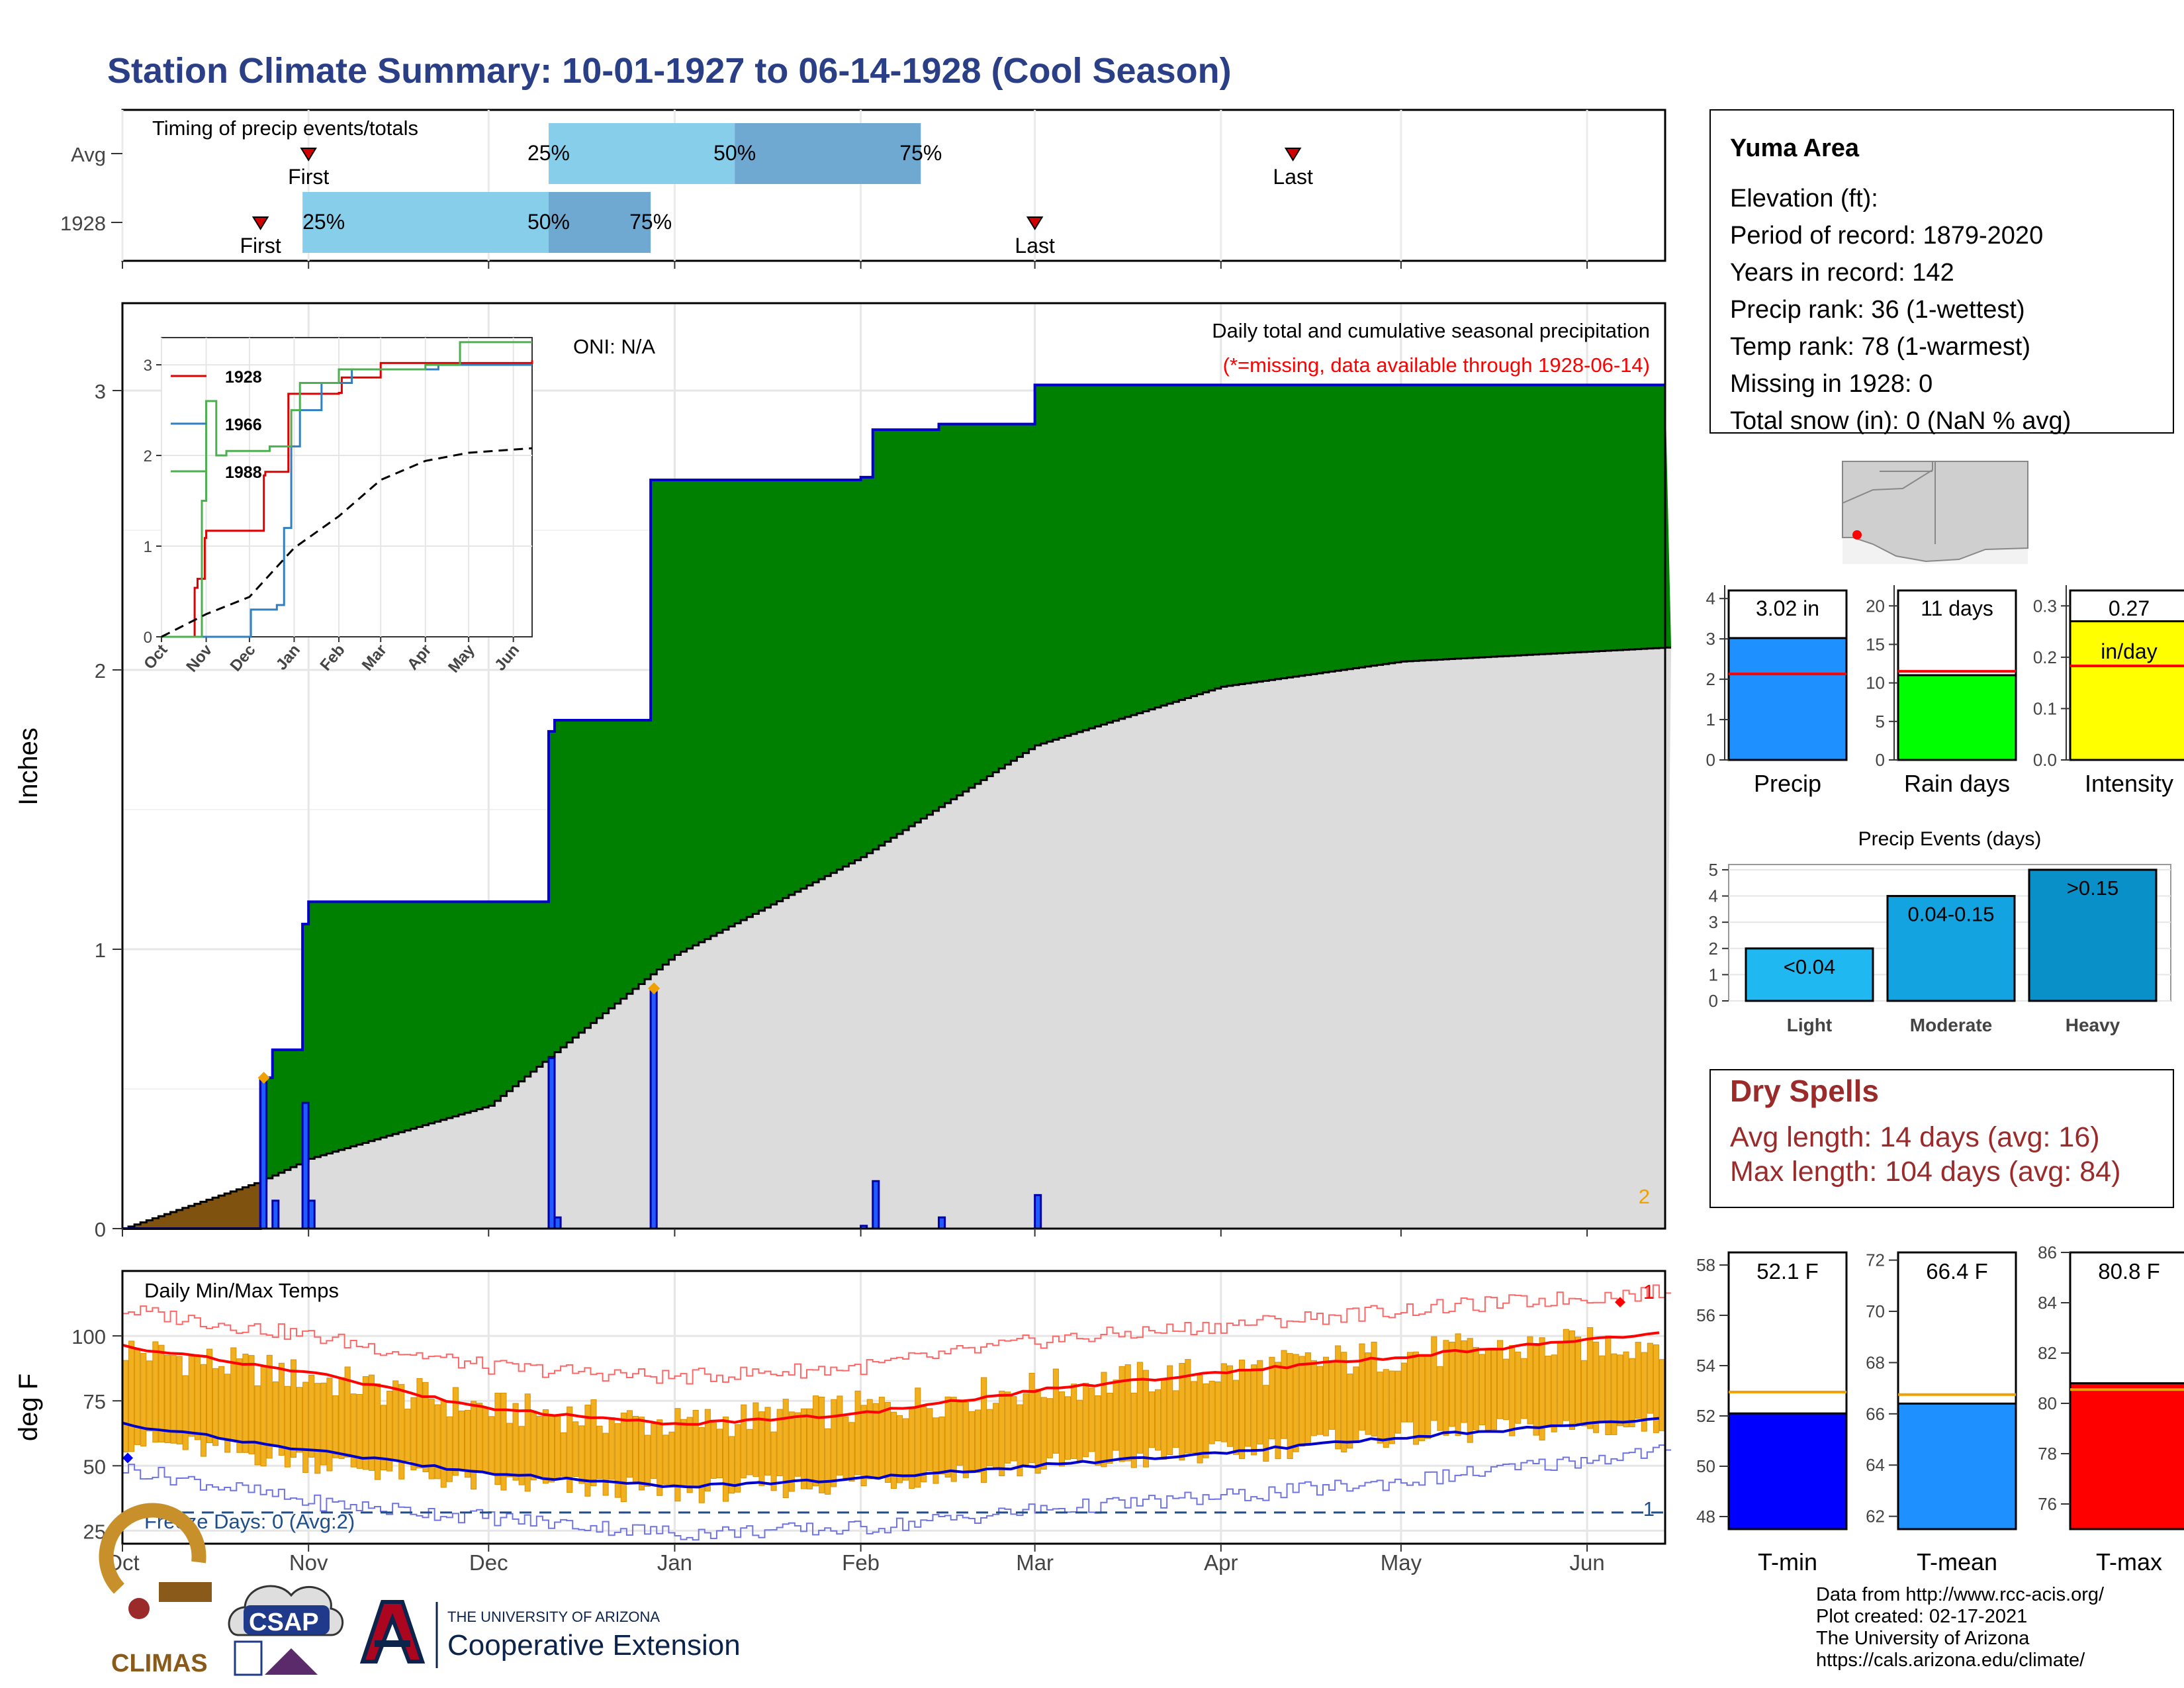 The height and width of the screenshot is (1688, 2184). What do you see at coordinates (244, 377) in the screenshot?
I see `legend-label: 1928` at bounding box center [244, 377].